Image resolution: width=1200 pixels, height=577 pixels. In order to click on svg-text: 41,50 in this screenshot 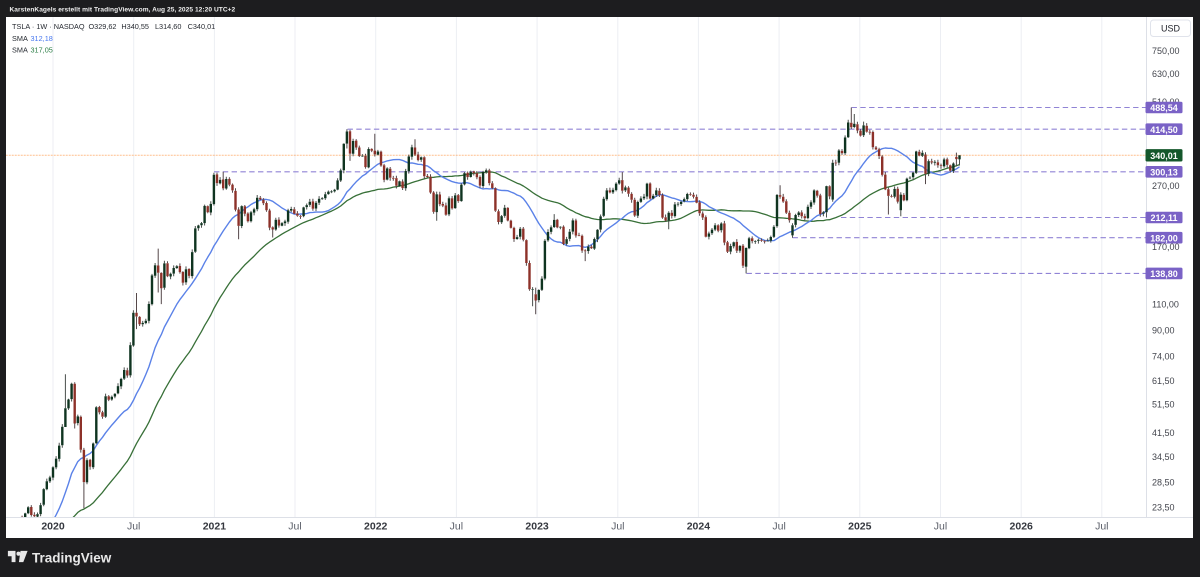, I will do `click(1163, 433)`.